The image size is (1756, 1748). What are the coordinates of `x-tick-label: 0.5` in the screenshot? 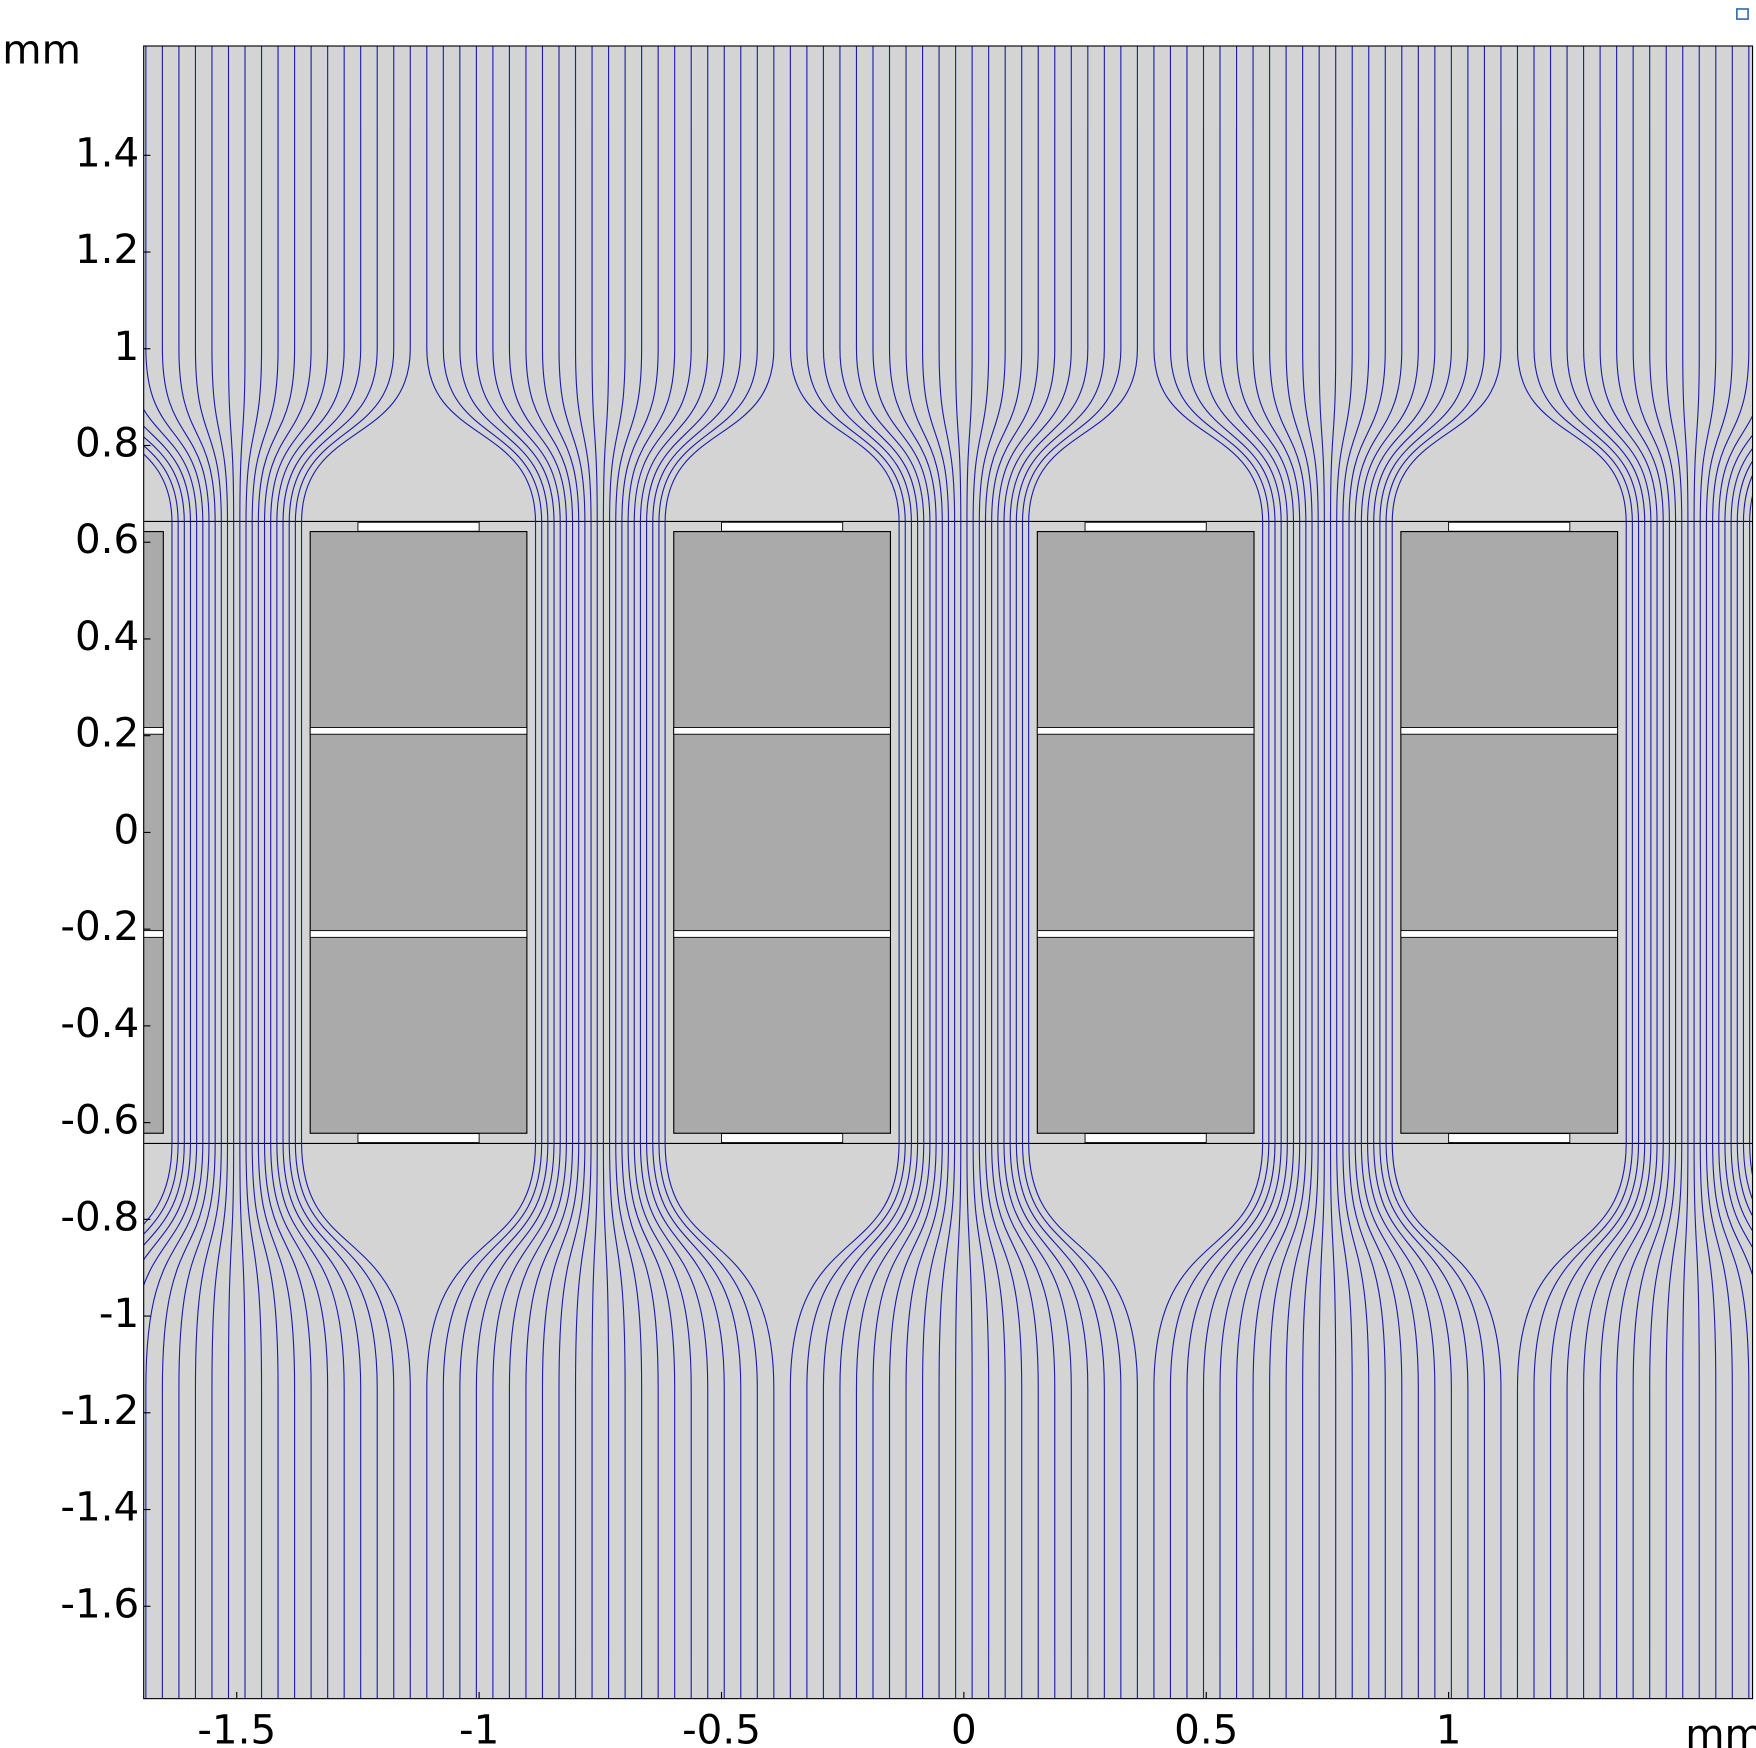 It's located at (1206, 1727).